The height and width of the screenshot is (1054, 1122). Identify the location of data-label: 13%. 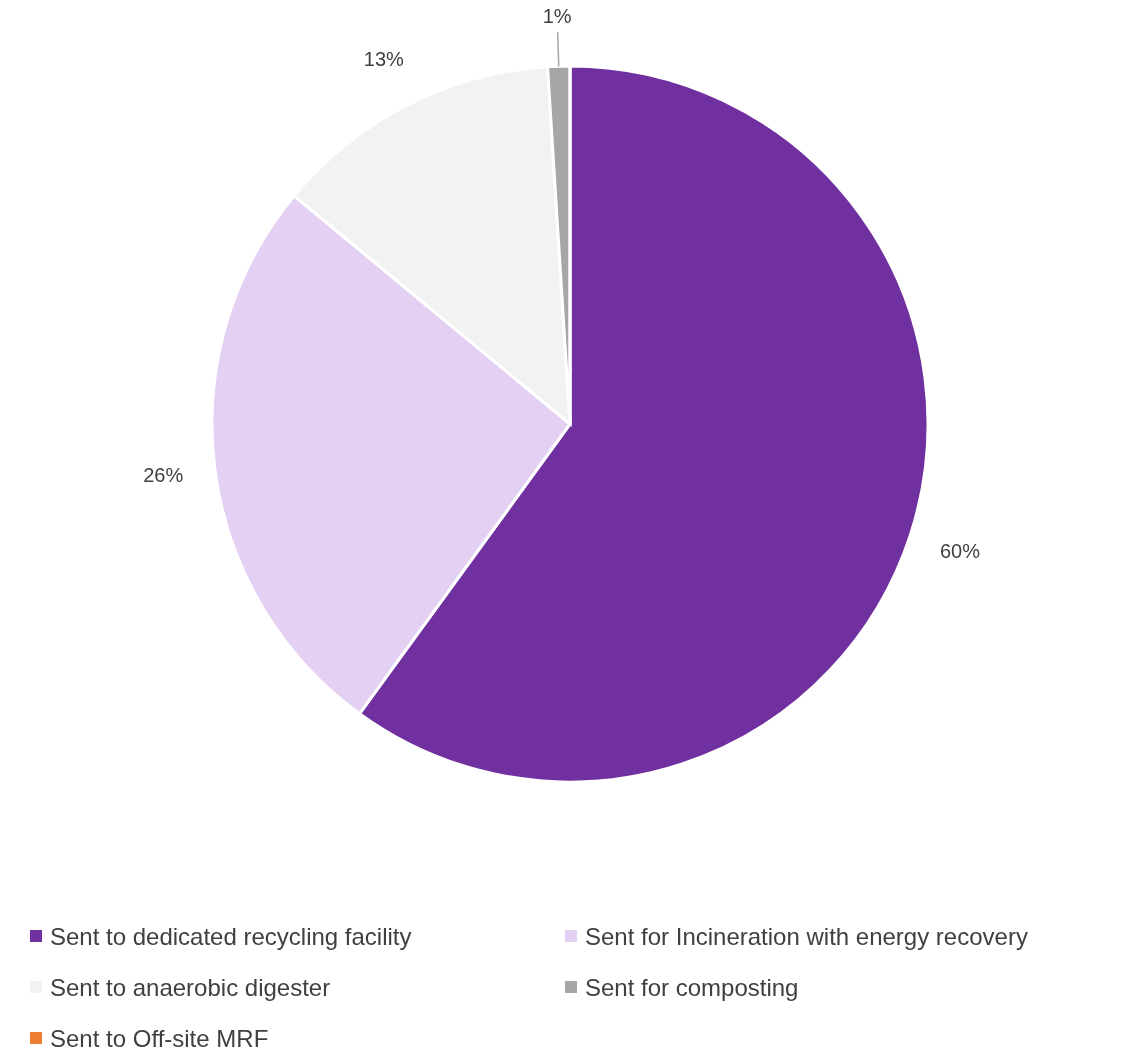
(384, 58).